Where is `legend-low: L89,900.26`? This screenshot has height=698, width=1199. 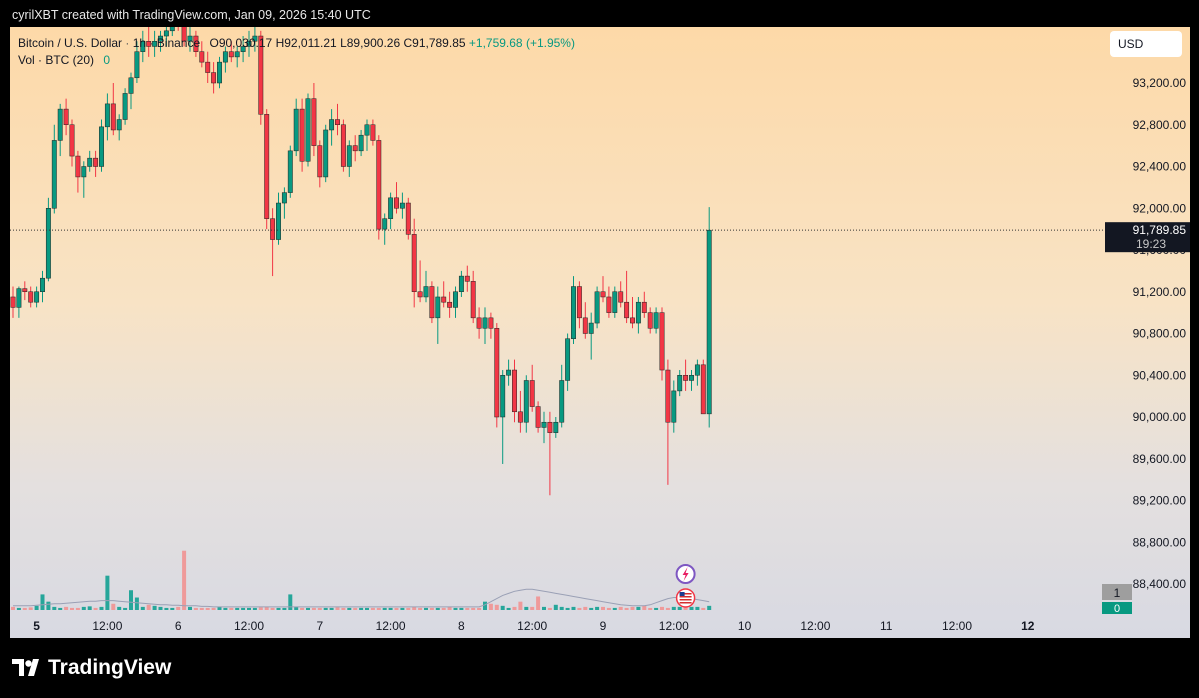 legend-low: L89,900.26 is located at coordinates (370, 43).